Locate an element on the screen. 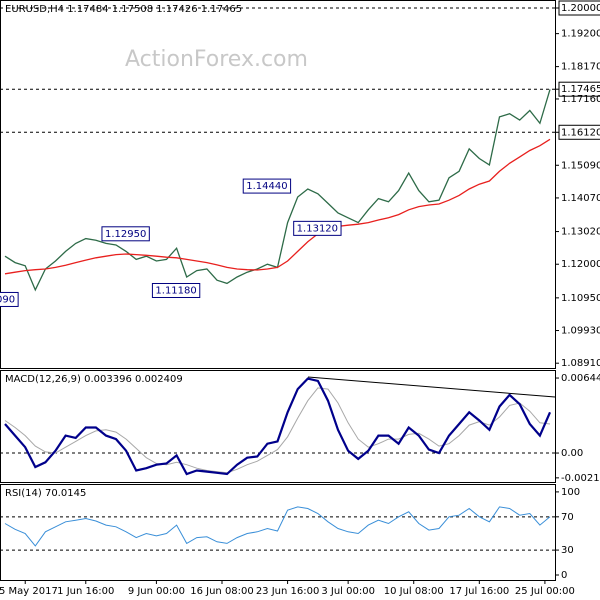  annotation-label: 1.13120 is located at coordinates (317, 228).